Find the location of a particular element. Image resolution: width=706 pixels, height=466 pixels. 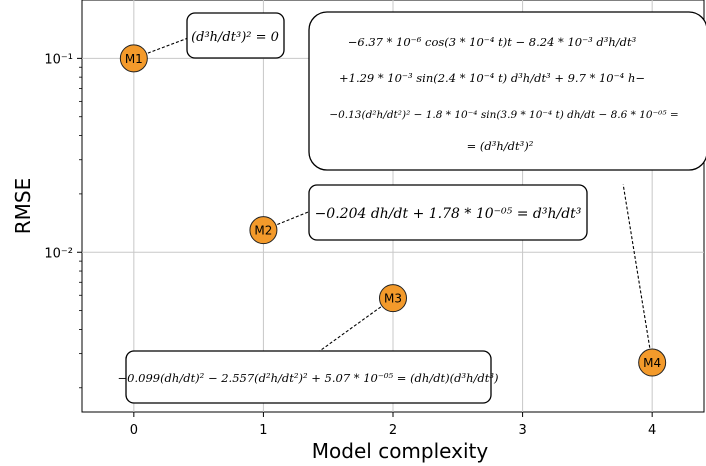

marker-label-m1: M1 is located at coordinates (134, 59).